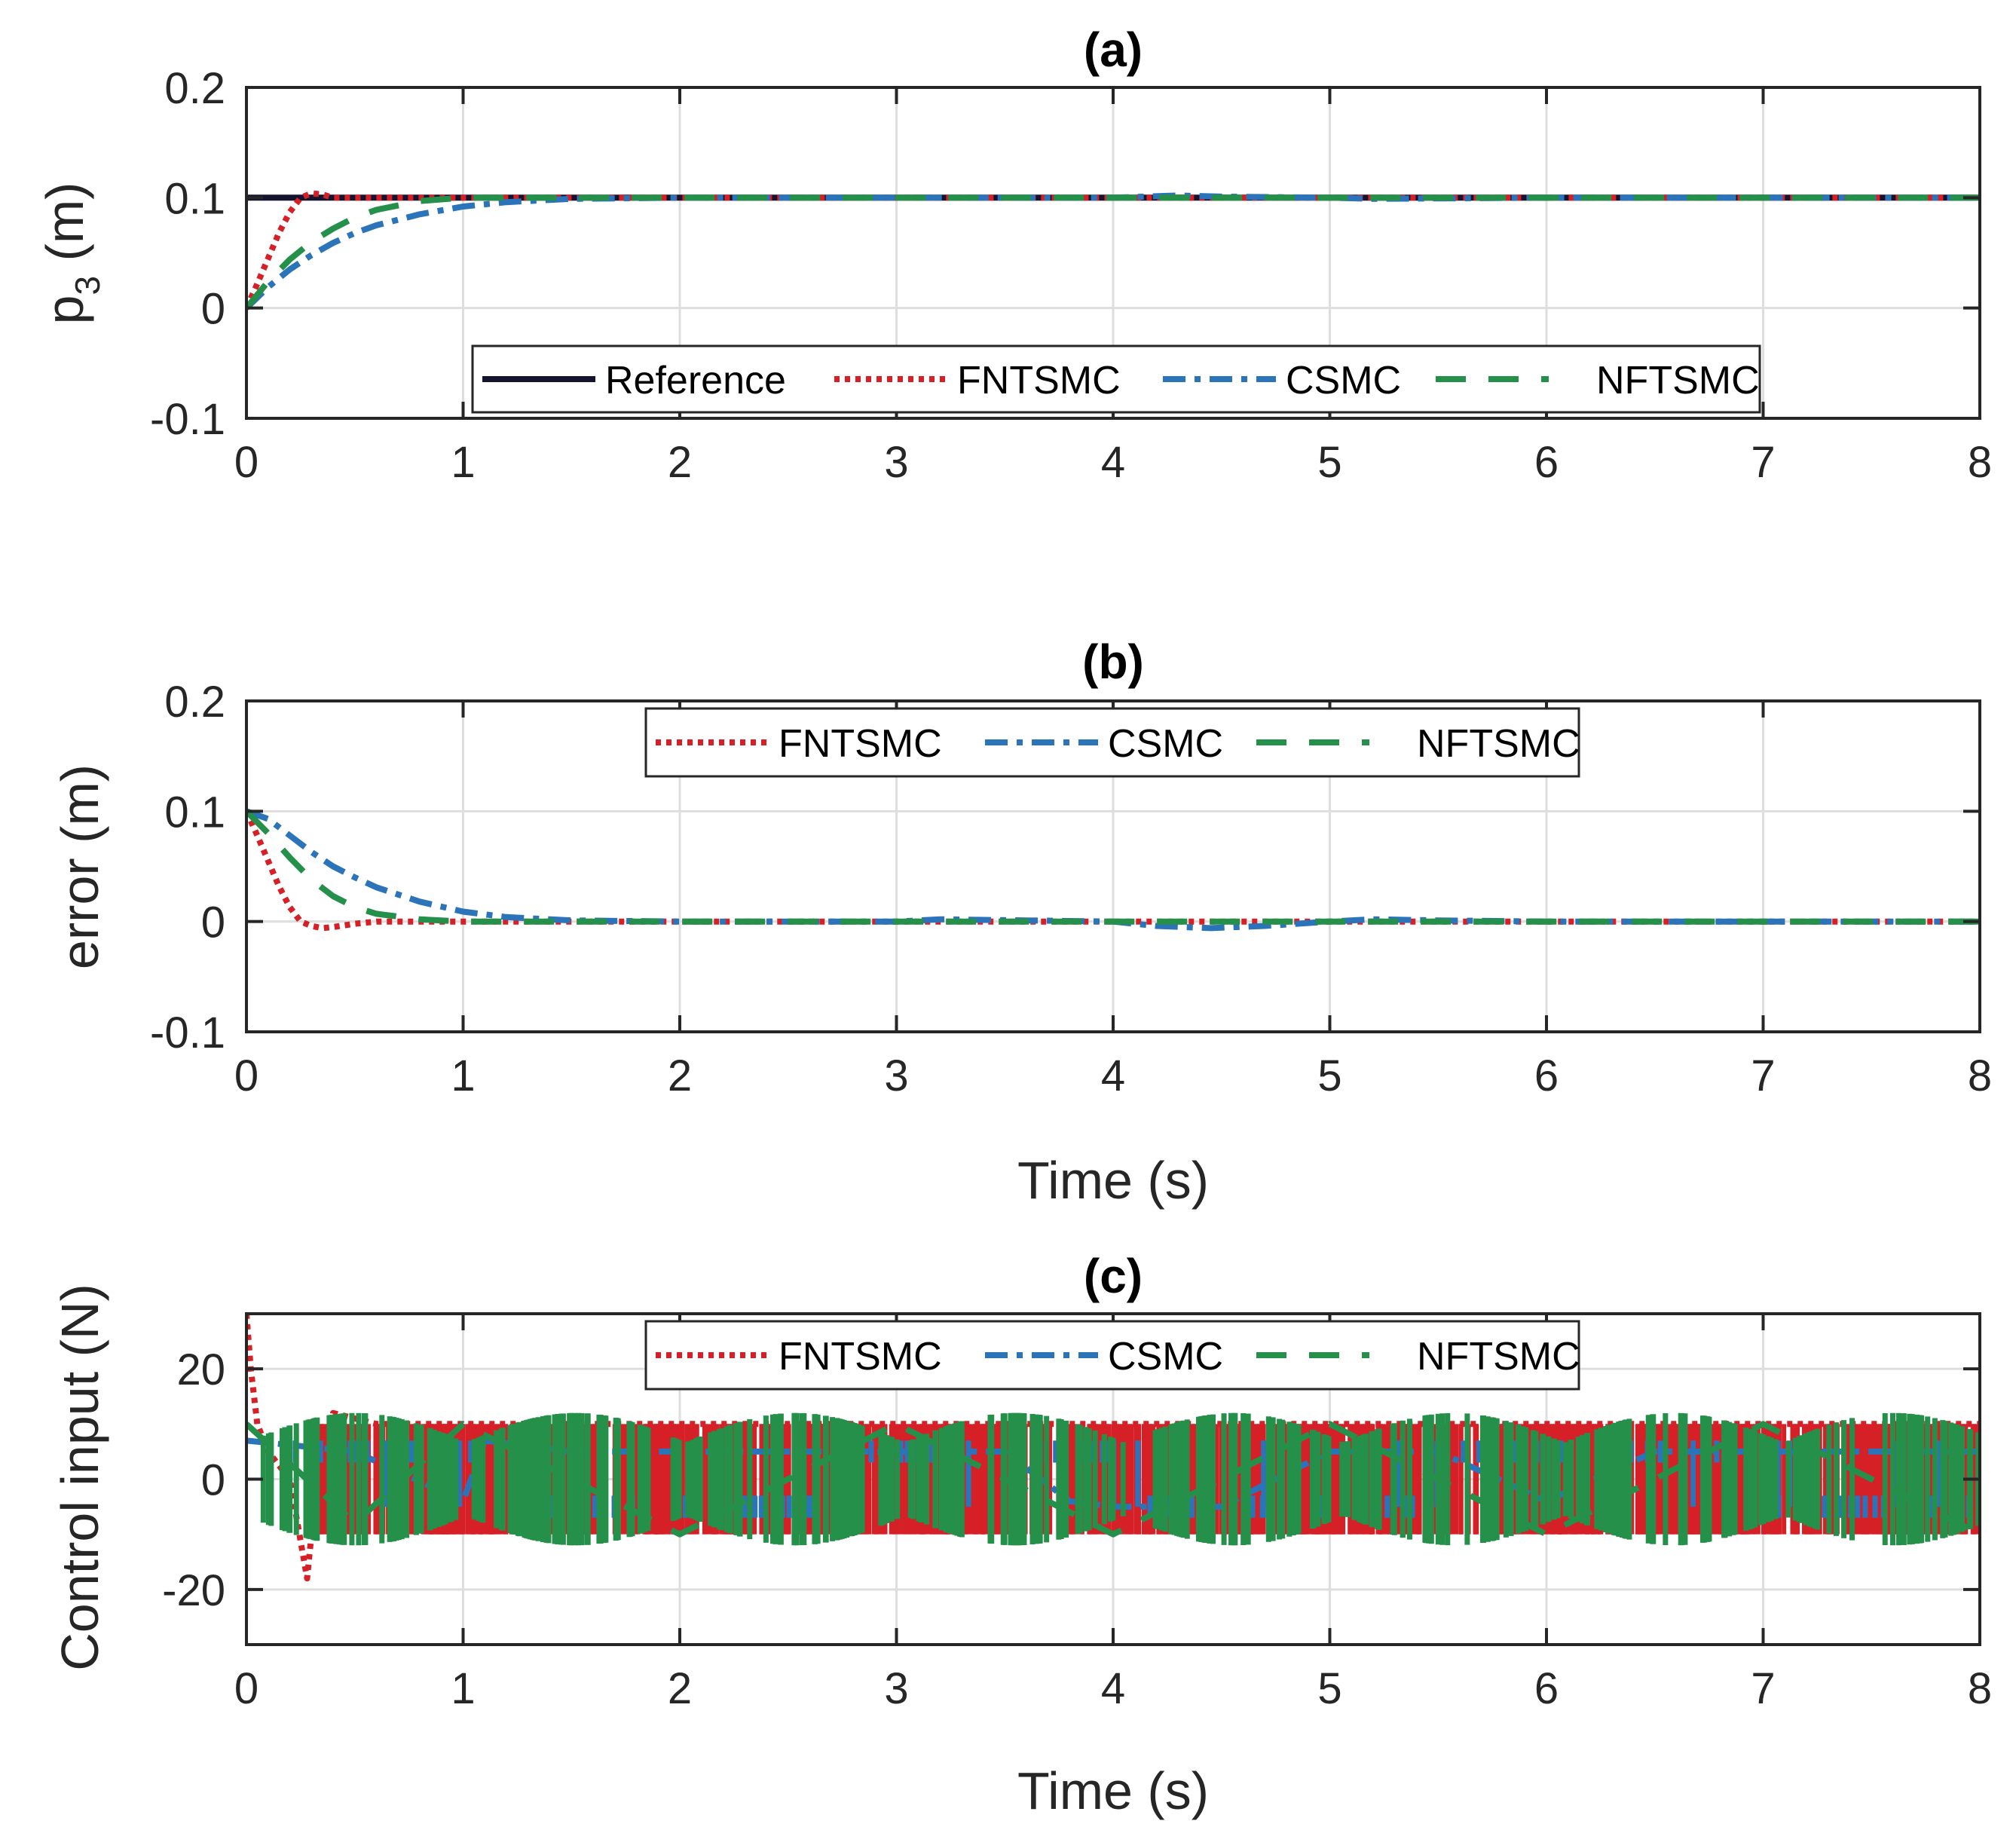 Image resolution: width=2016 pixels, height=1827 pixels. Describe the element at coordinates (79, 1477) in the screenshot. I see `y-axis-label-c: Control input (N)` at that location.